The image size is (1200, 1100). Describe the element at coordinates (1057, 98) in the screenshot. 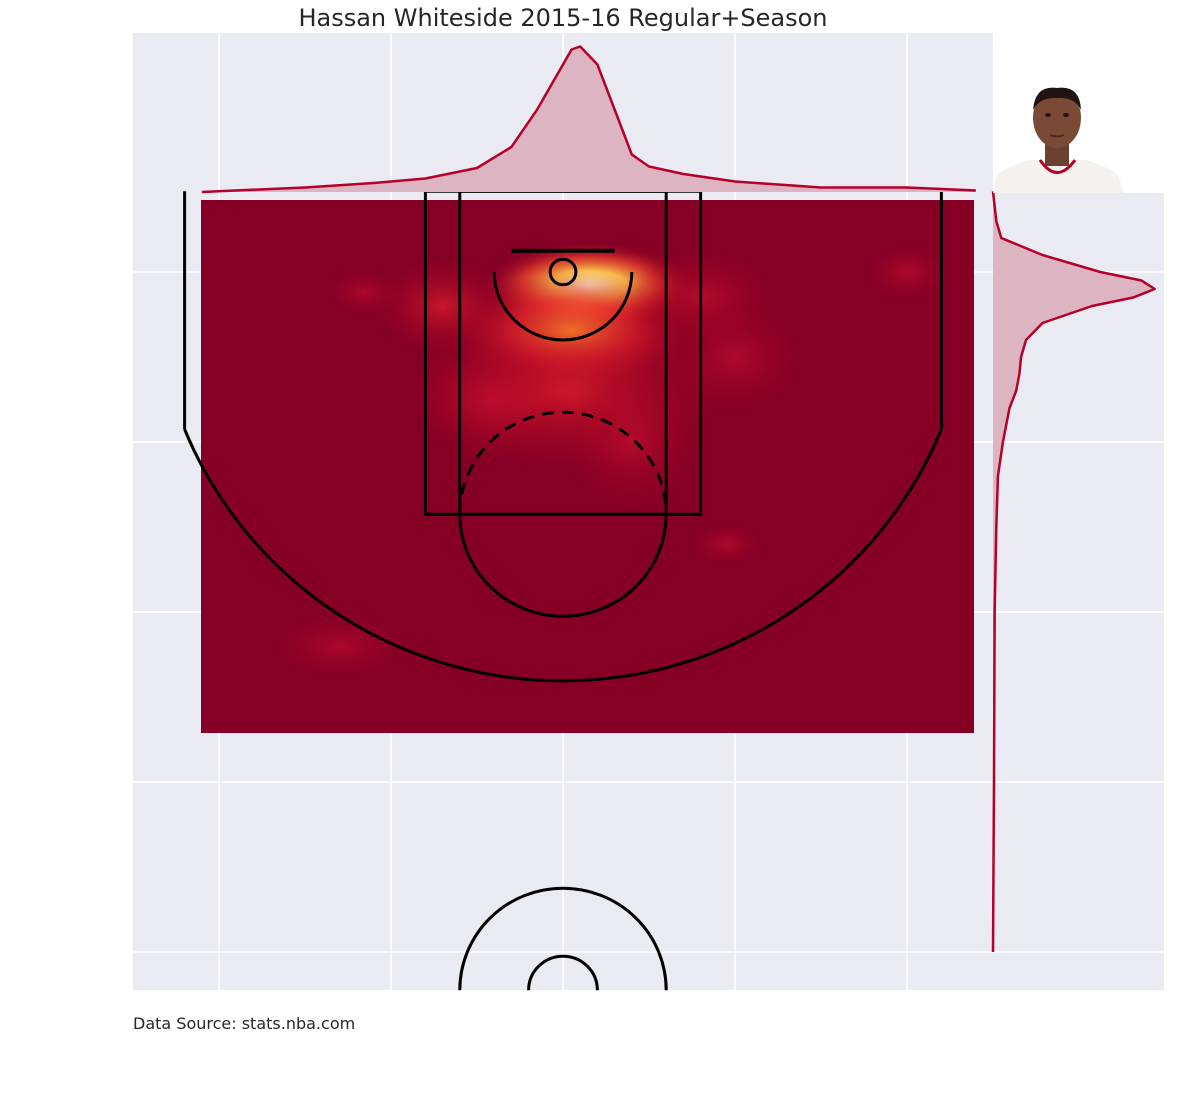

I see `hair` at that location.